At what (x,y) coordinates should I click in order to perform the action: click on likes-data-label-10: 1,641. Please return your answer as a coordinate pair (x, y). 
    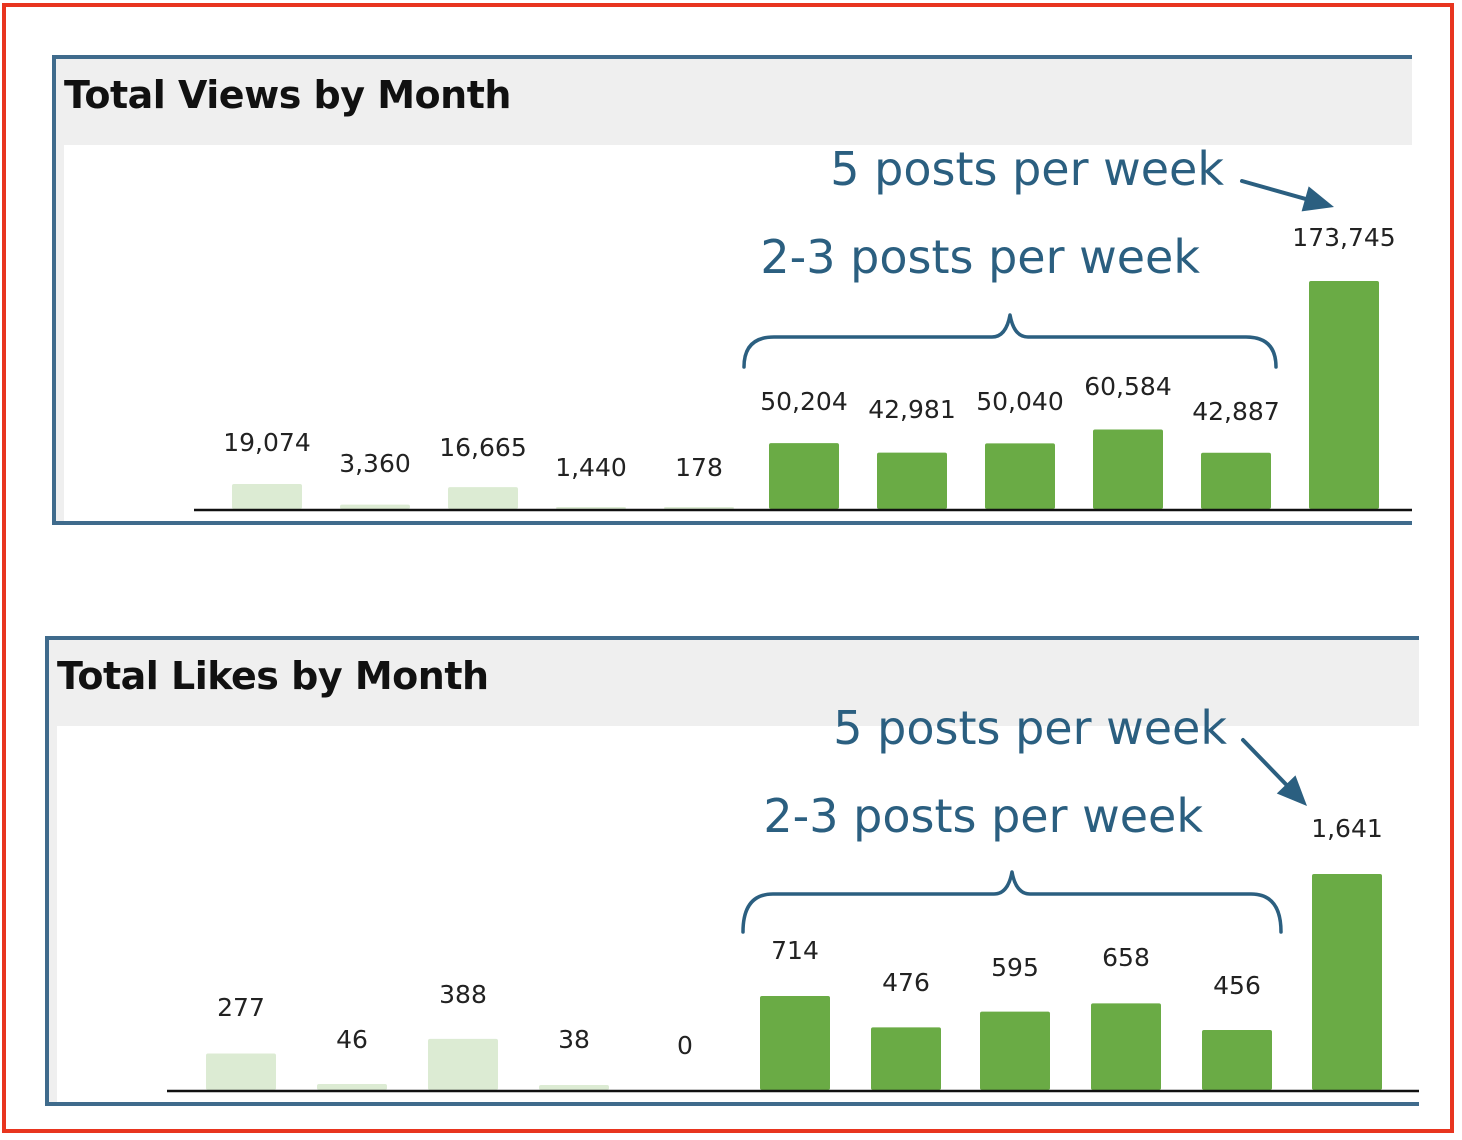
    Looking at the image, I should click on (1347, 828).